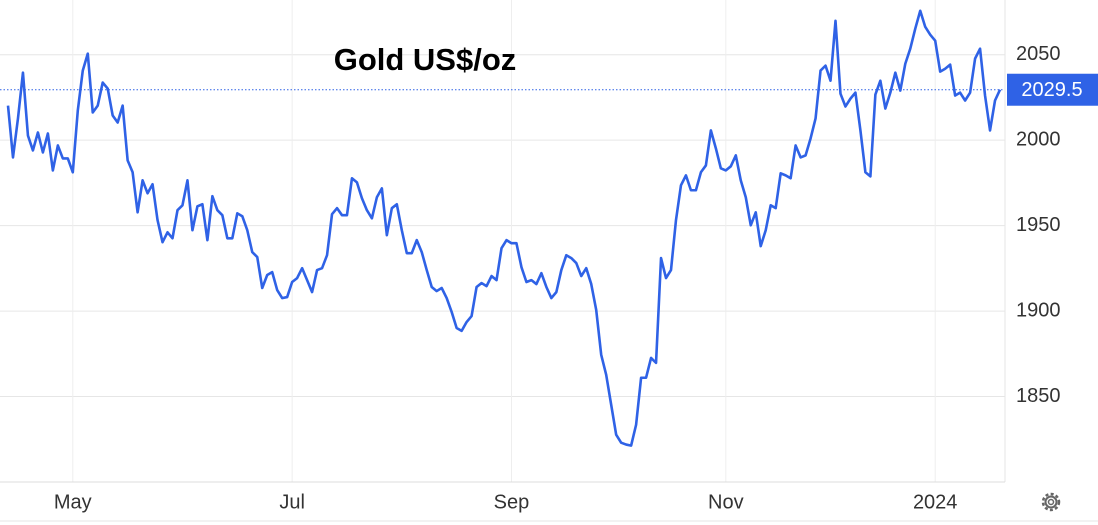  I want to click on y-tick-label: 1950, so click(1038, 225).